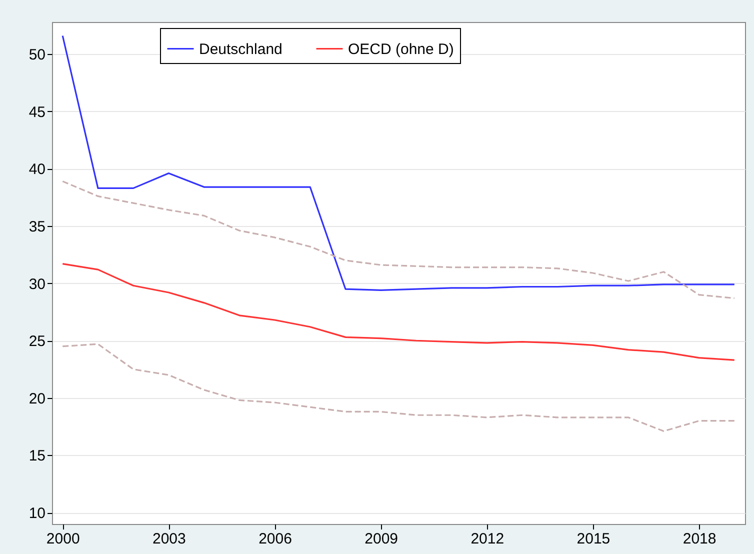  What do you see at coordinates (699, 539) in the screenshot?
I see `x-tick-label: 2018` at bounding box center [699, 539].